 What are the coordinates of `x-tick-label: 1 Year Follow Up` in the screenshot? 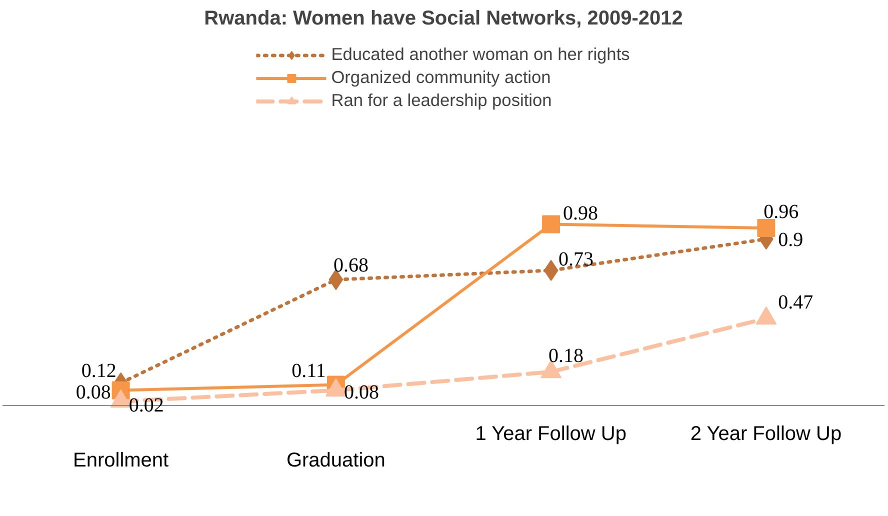 It's located at (550, 434).